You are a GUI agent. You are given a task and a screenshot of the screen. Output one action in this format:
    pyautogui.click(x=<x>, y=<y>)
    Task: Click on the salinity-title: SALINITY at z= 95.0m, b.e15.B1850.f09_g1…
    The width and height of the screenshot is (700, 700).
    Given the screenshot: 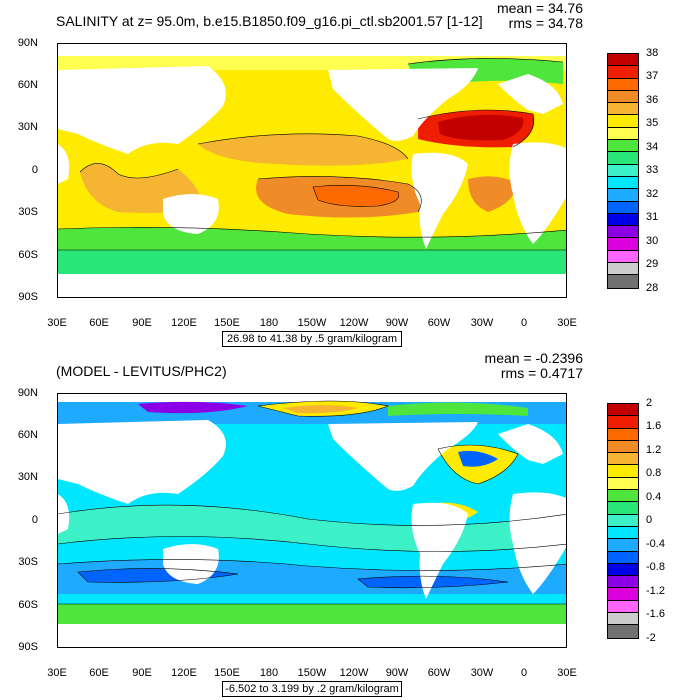 What is the action you would take?
    pyautogui.click(x=269, y=21)
    